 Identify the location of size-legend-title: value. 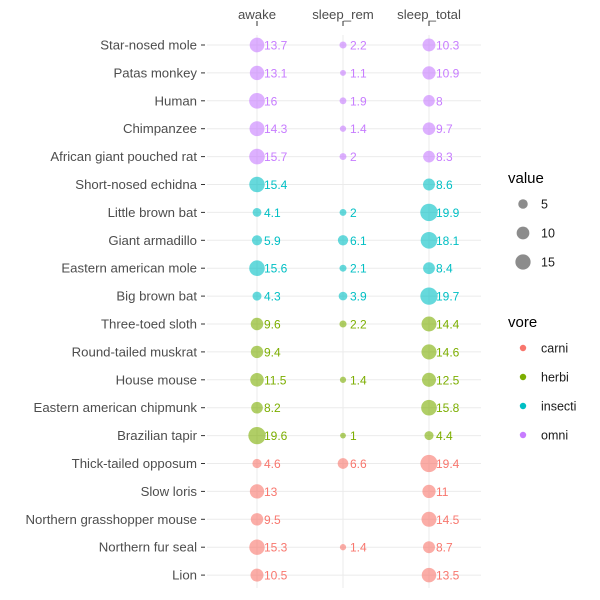
(526, 178).